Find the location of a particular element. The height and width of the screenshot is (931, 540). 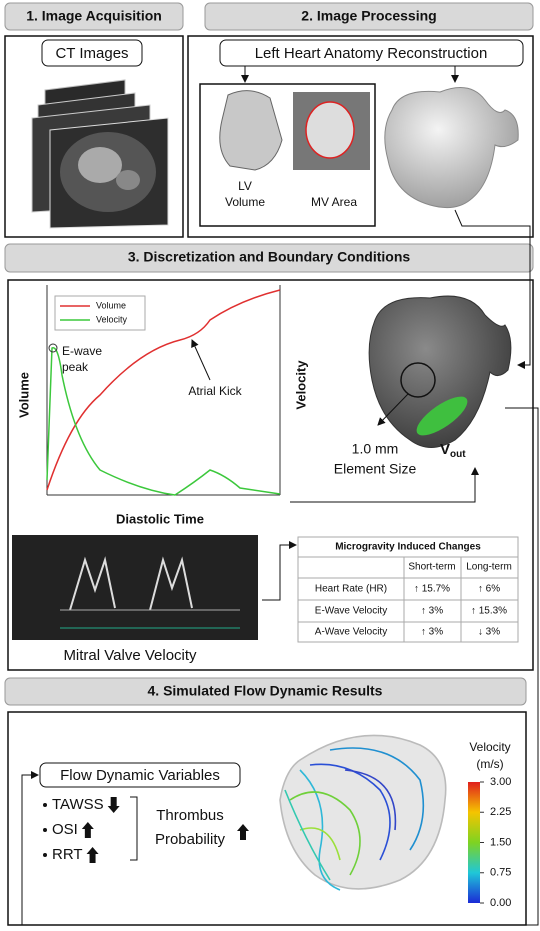

section-title: 1. Image Acquisition is located at coordinates (94, 16).